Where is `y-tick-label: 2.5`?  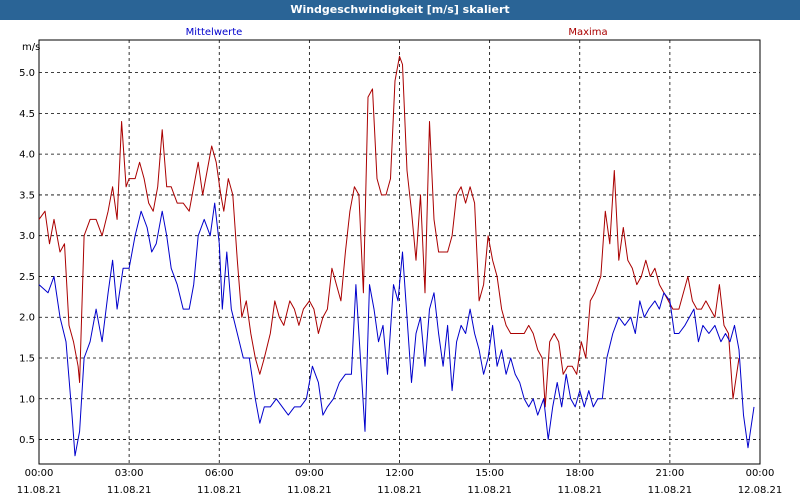 y-tick-label: 2.5 is located at coordinates (27, 277).